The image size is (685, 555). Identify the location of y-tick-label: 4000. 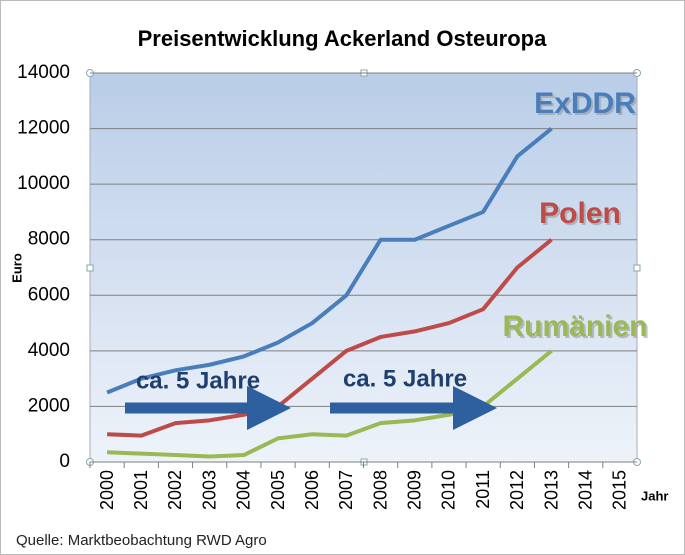
(49, 350).